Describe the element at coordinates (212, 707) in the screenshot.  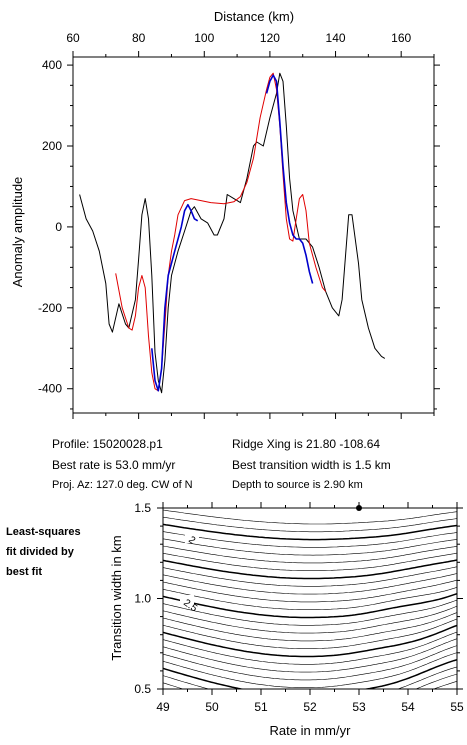
I see `bottom-x-tick-label: 50` at that location.